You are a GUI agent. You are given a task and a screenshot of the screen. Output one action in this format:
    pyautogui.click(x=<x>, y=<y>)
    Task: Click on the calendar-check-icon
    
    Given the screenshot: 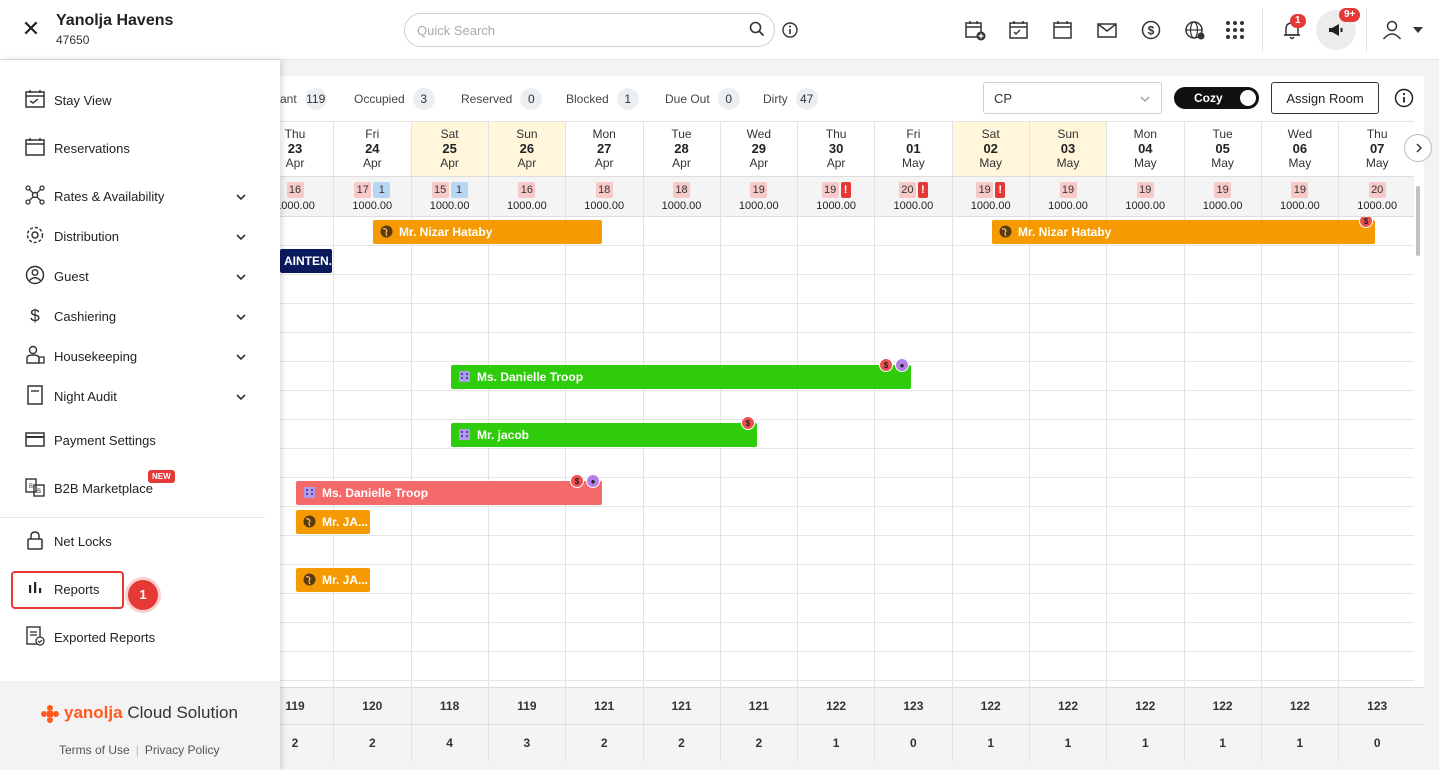 What is the action you would take?
    pyautogui.click(x=1019, y=30)
    